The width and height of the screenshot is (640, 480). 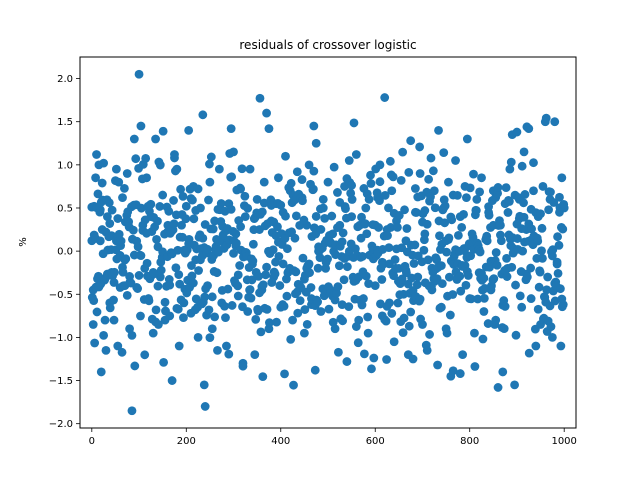 What do you see at coordinates (61, 295) in the screenshot?
I see `y-tick-label: −0.5` at bounding box center [61, 295].